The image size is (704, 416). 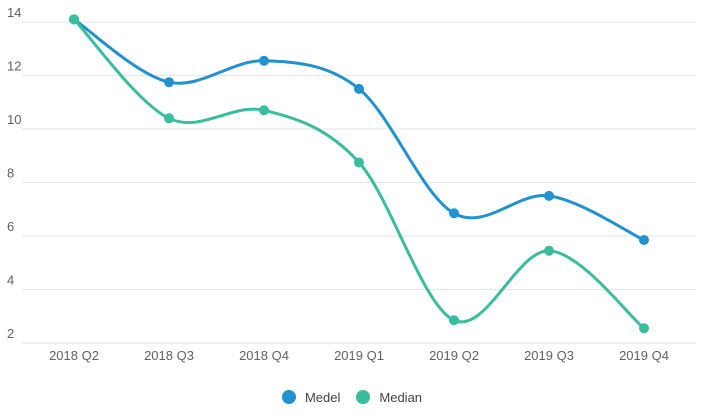 What do you see at coordinates (14, 66) in the screenshot?
I see `y-tick-label: 12` at bounding box center [14, 66].